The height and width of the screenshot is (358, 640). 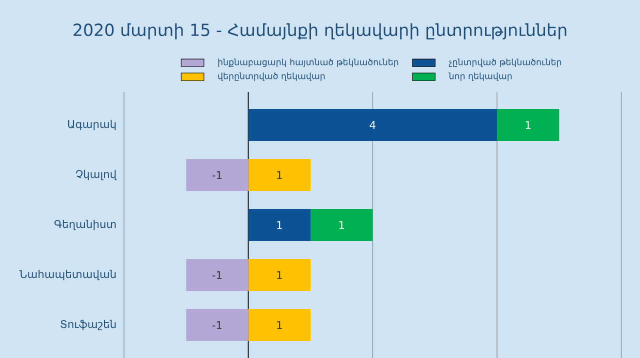 What do you see at coordinates (67, 275) in the screenshot?
I see `y-tick-label: Նահապետավան` at bounding box center [67, 275].